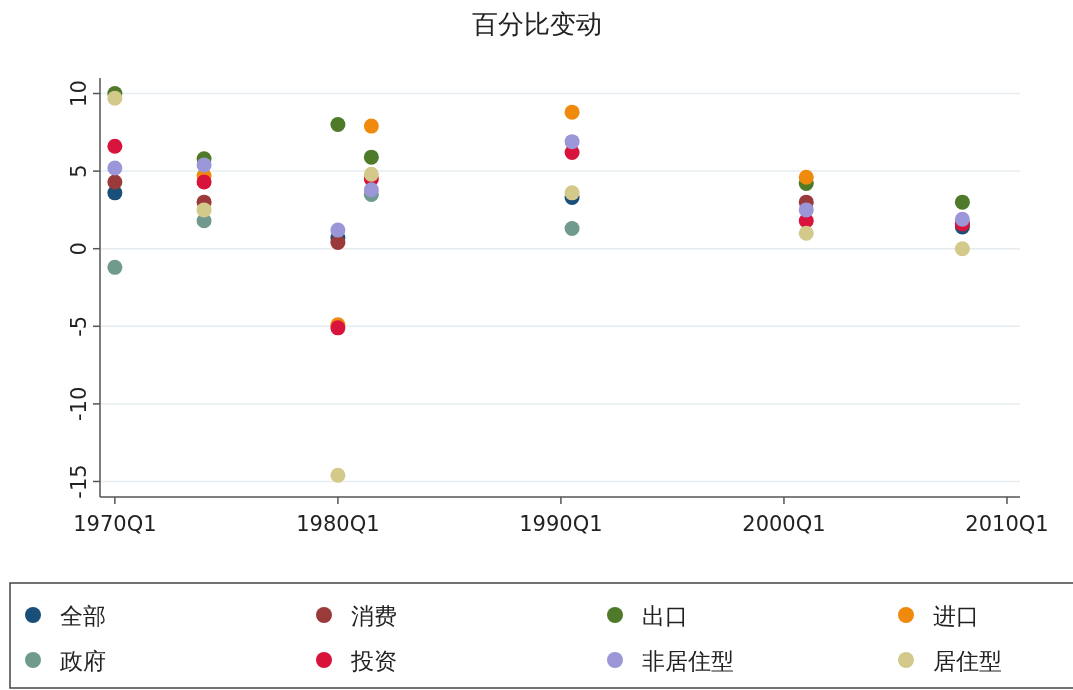 Image resolution: width=1073 pixels, height=690 pixels. What do you see at coordinates (784, 524) in the screenshot?
I see `x-tick-label: 2000Q1` at bounding box center [784, 524].